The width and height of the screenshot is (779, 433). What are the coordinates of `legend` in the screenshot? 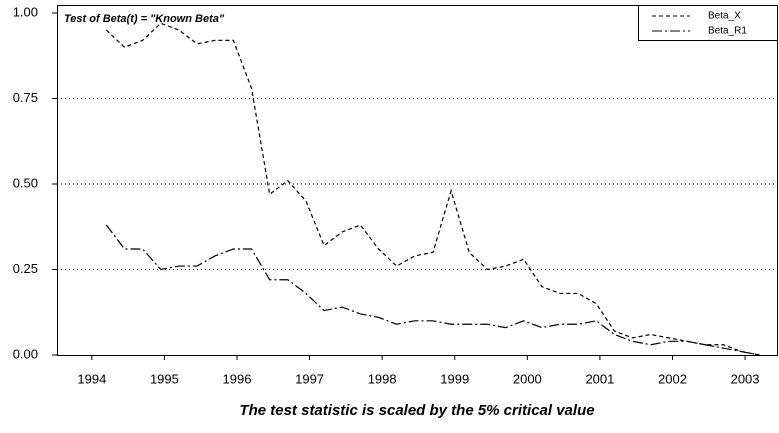 It's located at (708, 23).